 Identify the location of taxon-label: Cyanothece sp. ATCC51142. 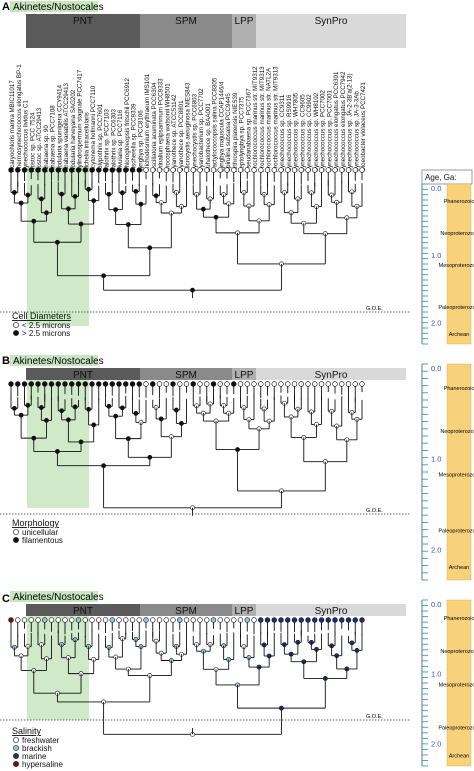
(174, 133).